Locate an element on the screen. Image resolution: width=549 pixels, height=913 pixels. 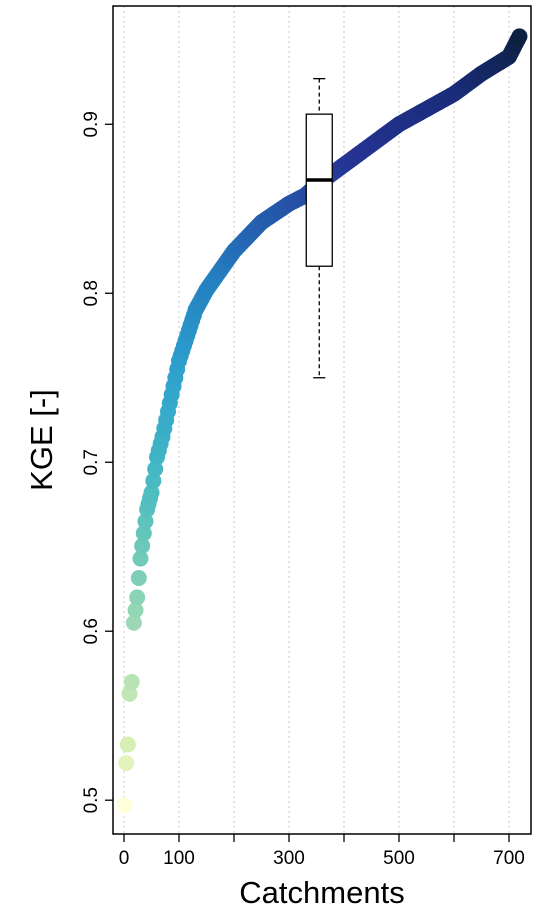
x-tick-label: 300 is located at coordinates (289, 858).